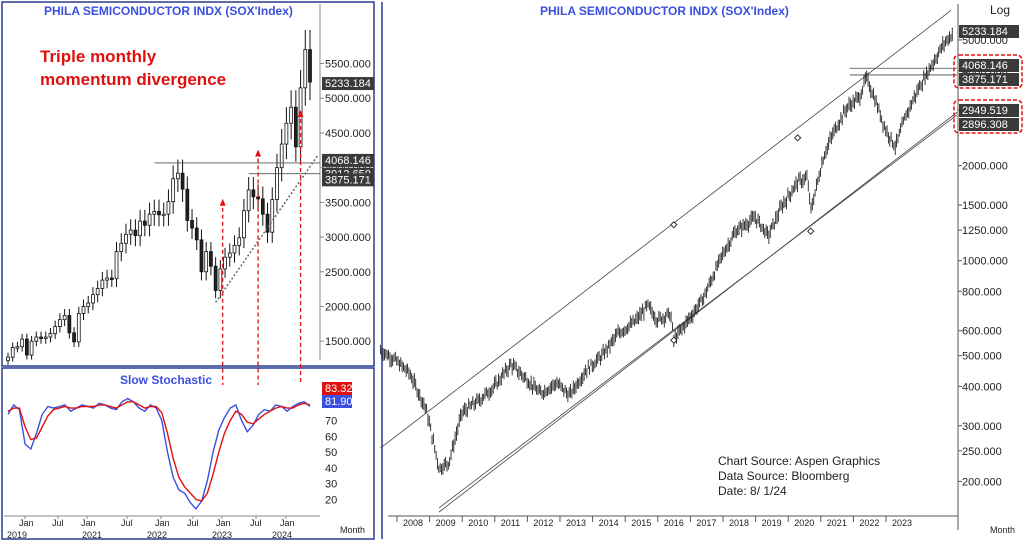  I want to click on left-year-label: 2021, so click(92, 535).